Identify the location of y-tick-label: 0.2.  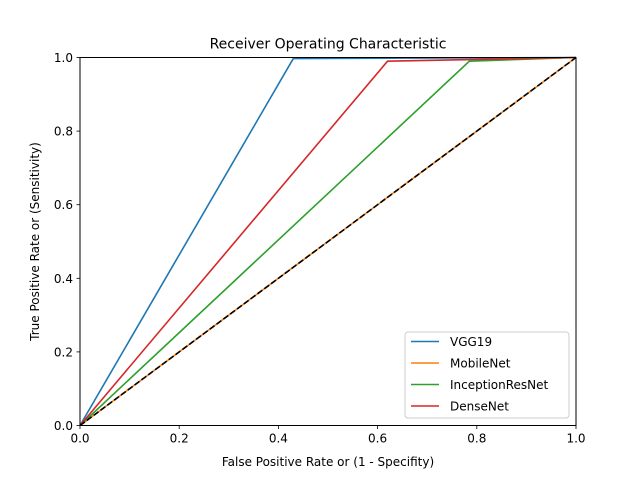
(63, 352).